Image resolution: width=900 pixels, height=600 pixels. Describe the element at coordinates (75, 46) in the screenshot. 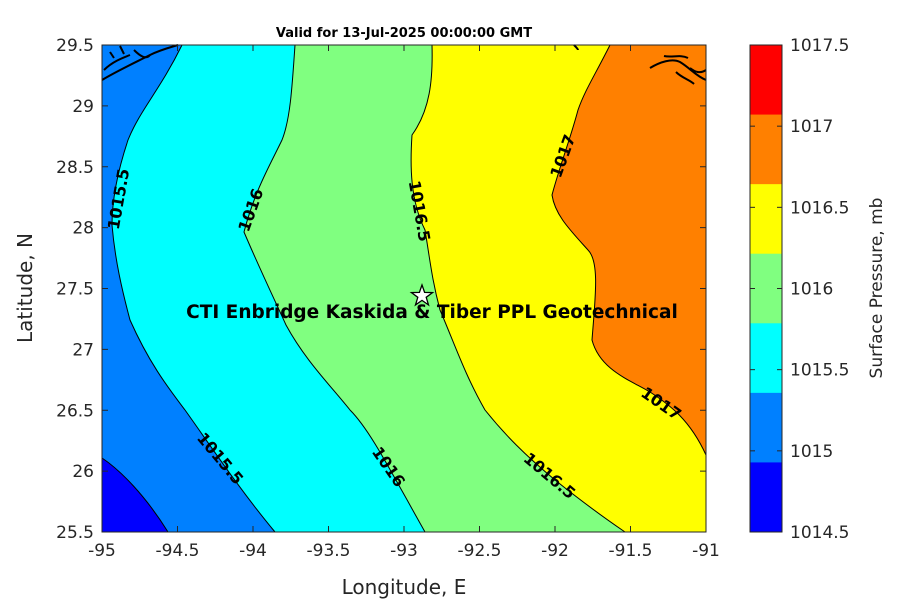

I see `y-tick-label: 29.5` at that location.